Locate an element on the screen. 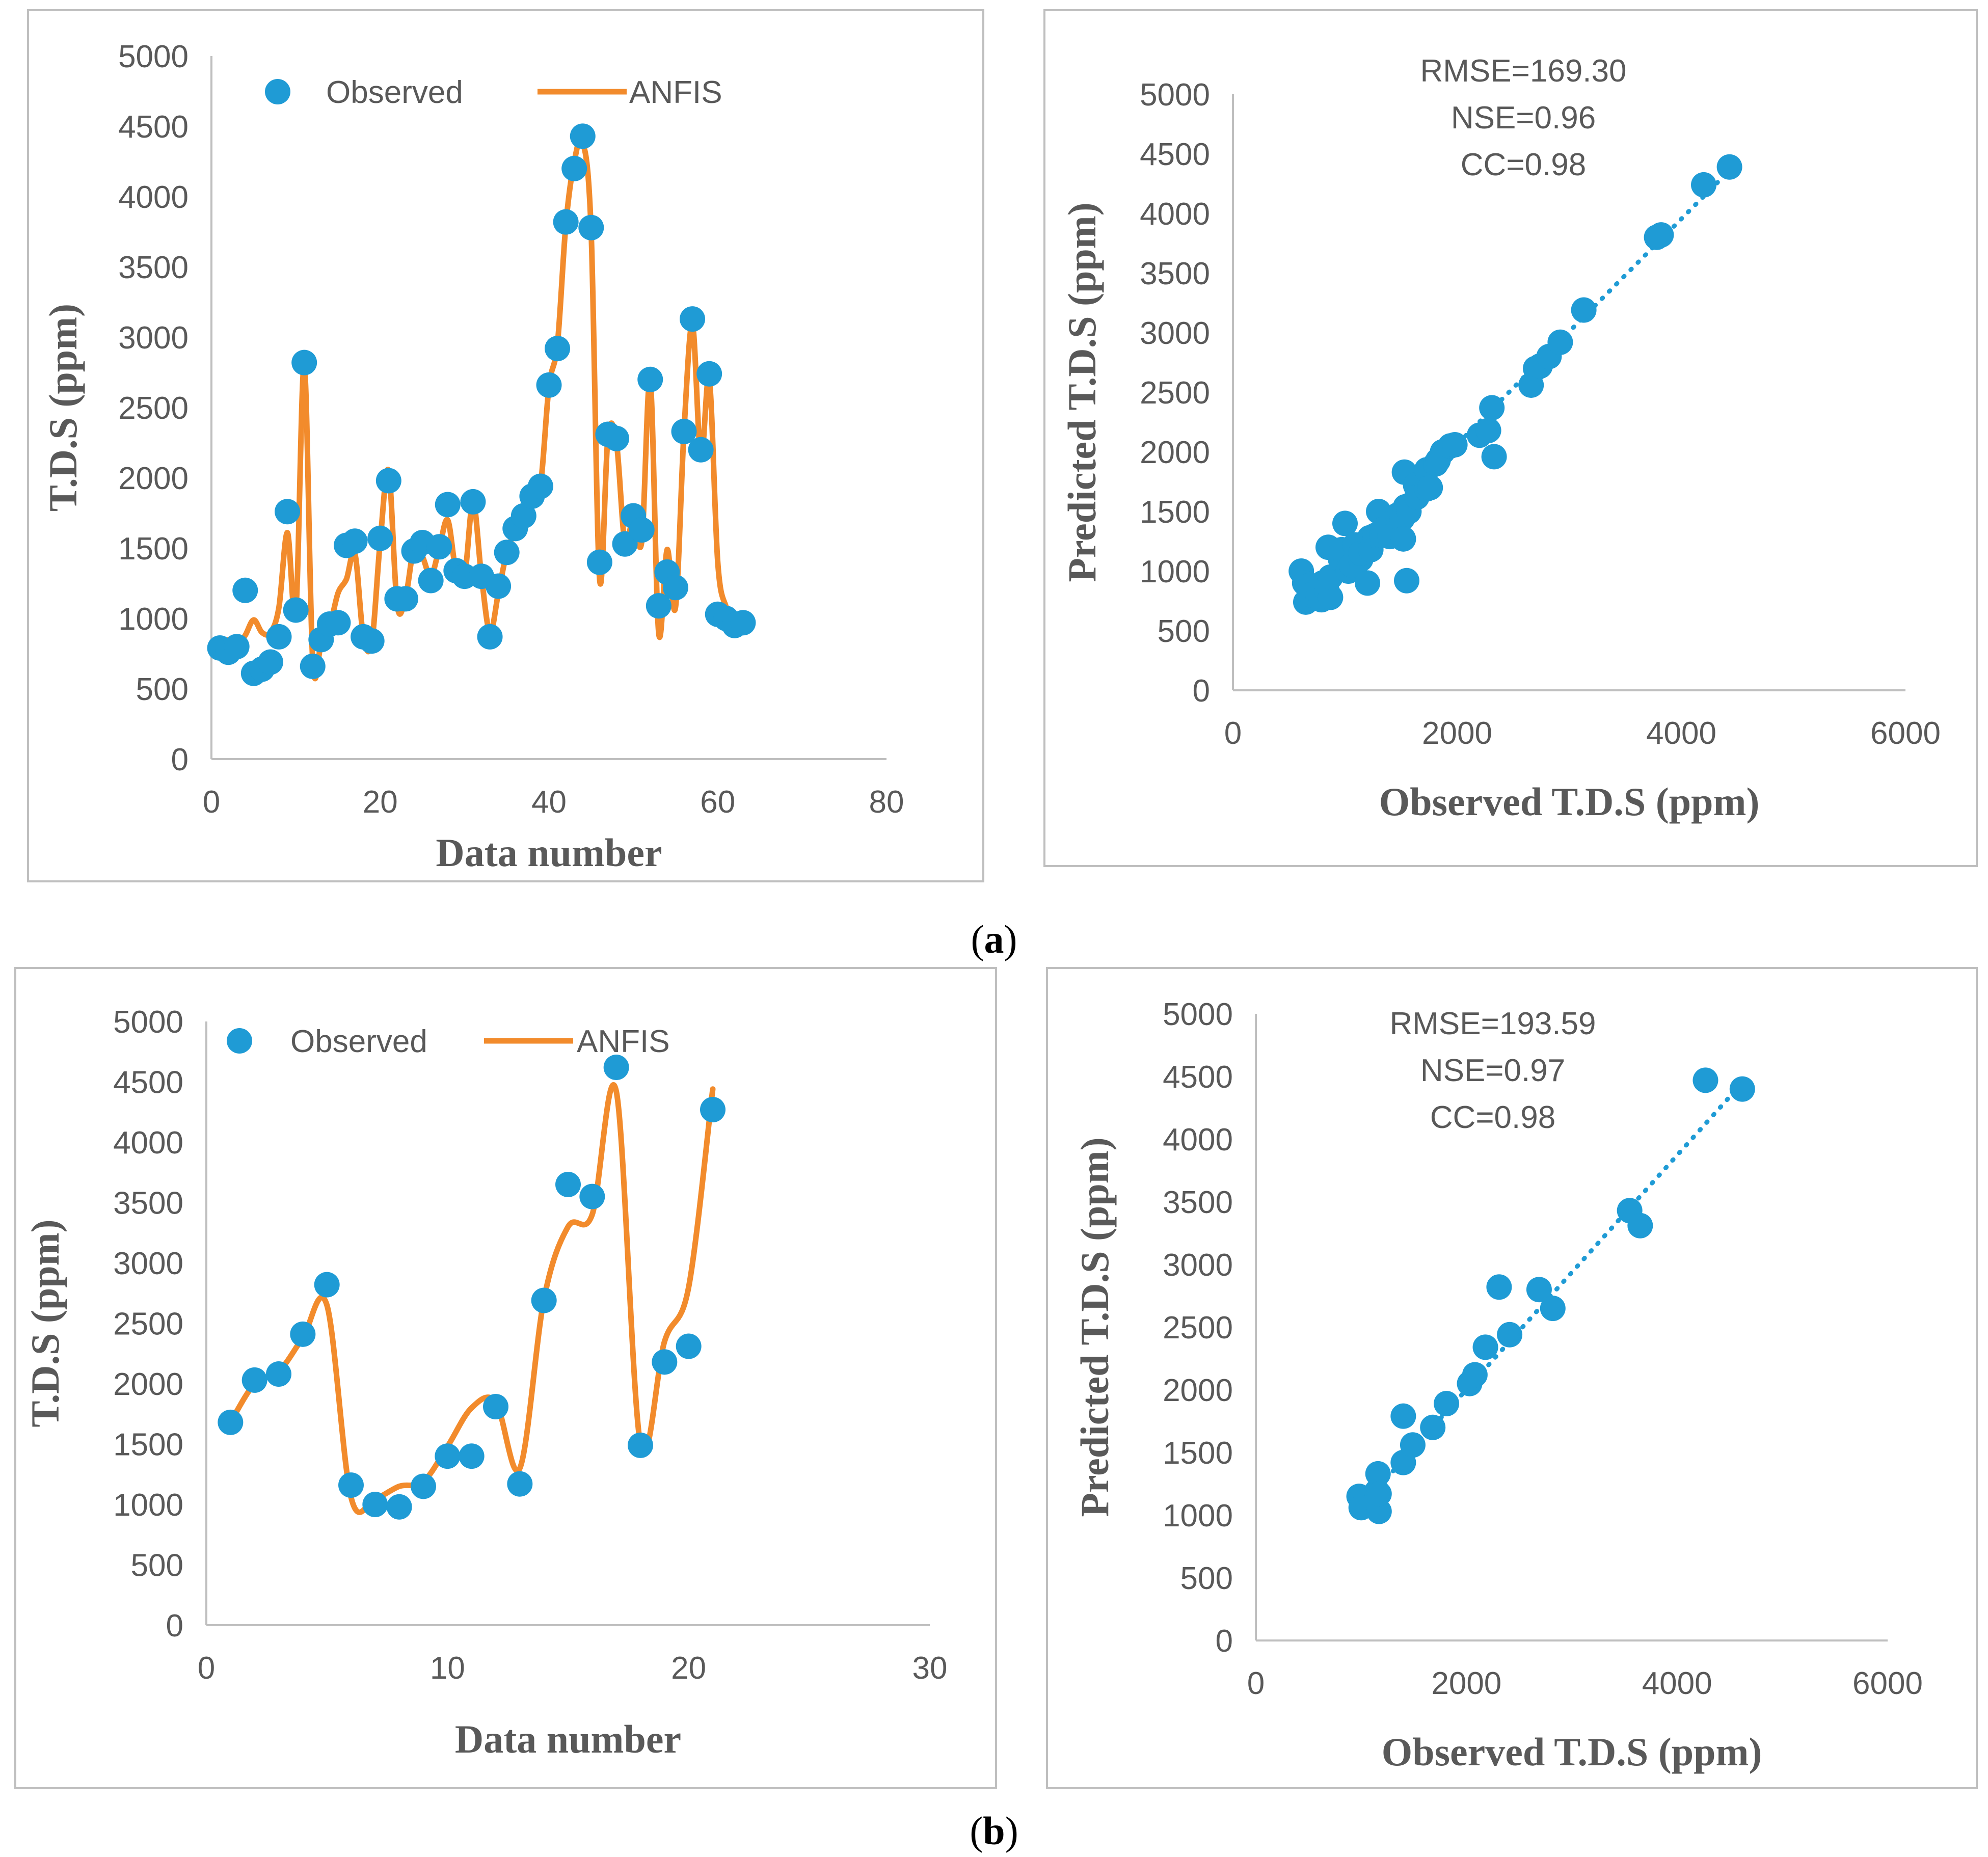  x-tick-label: 10 is located at coordinates (447, 1668).